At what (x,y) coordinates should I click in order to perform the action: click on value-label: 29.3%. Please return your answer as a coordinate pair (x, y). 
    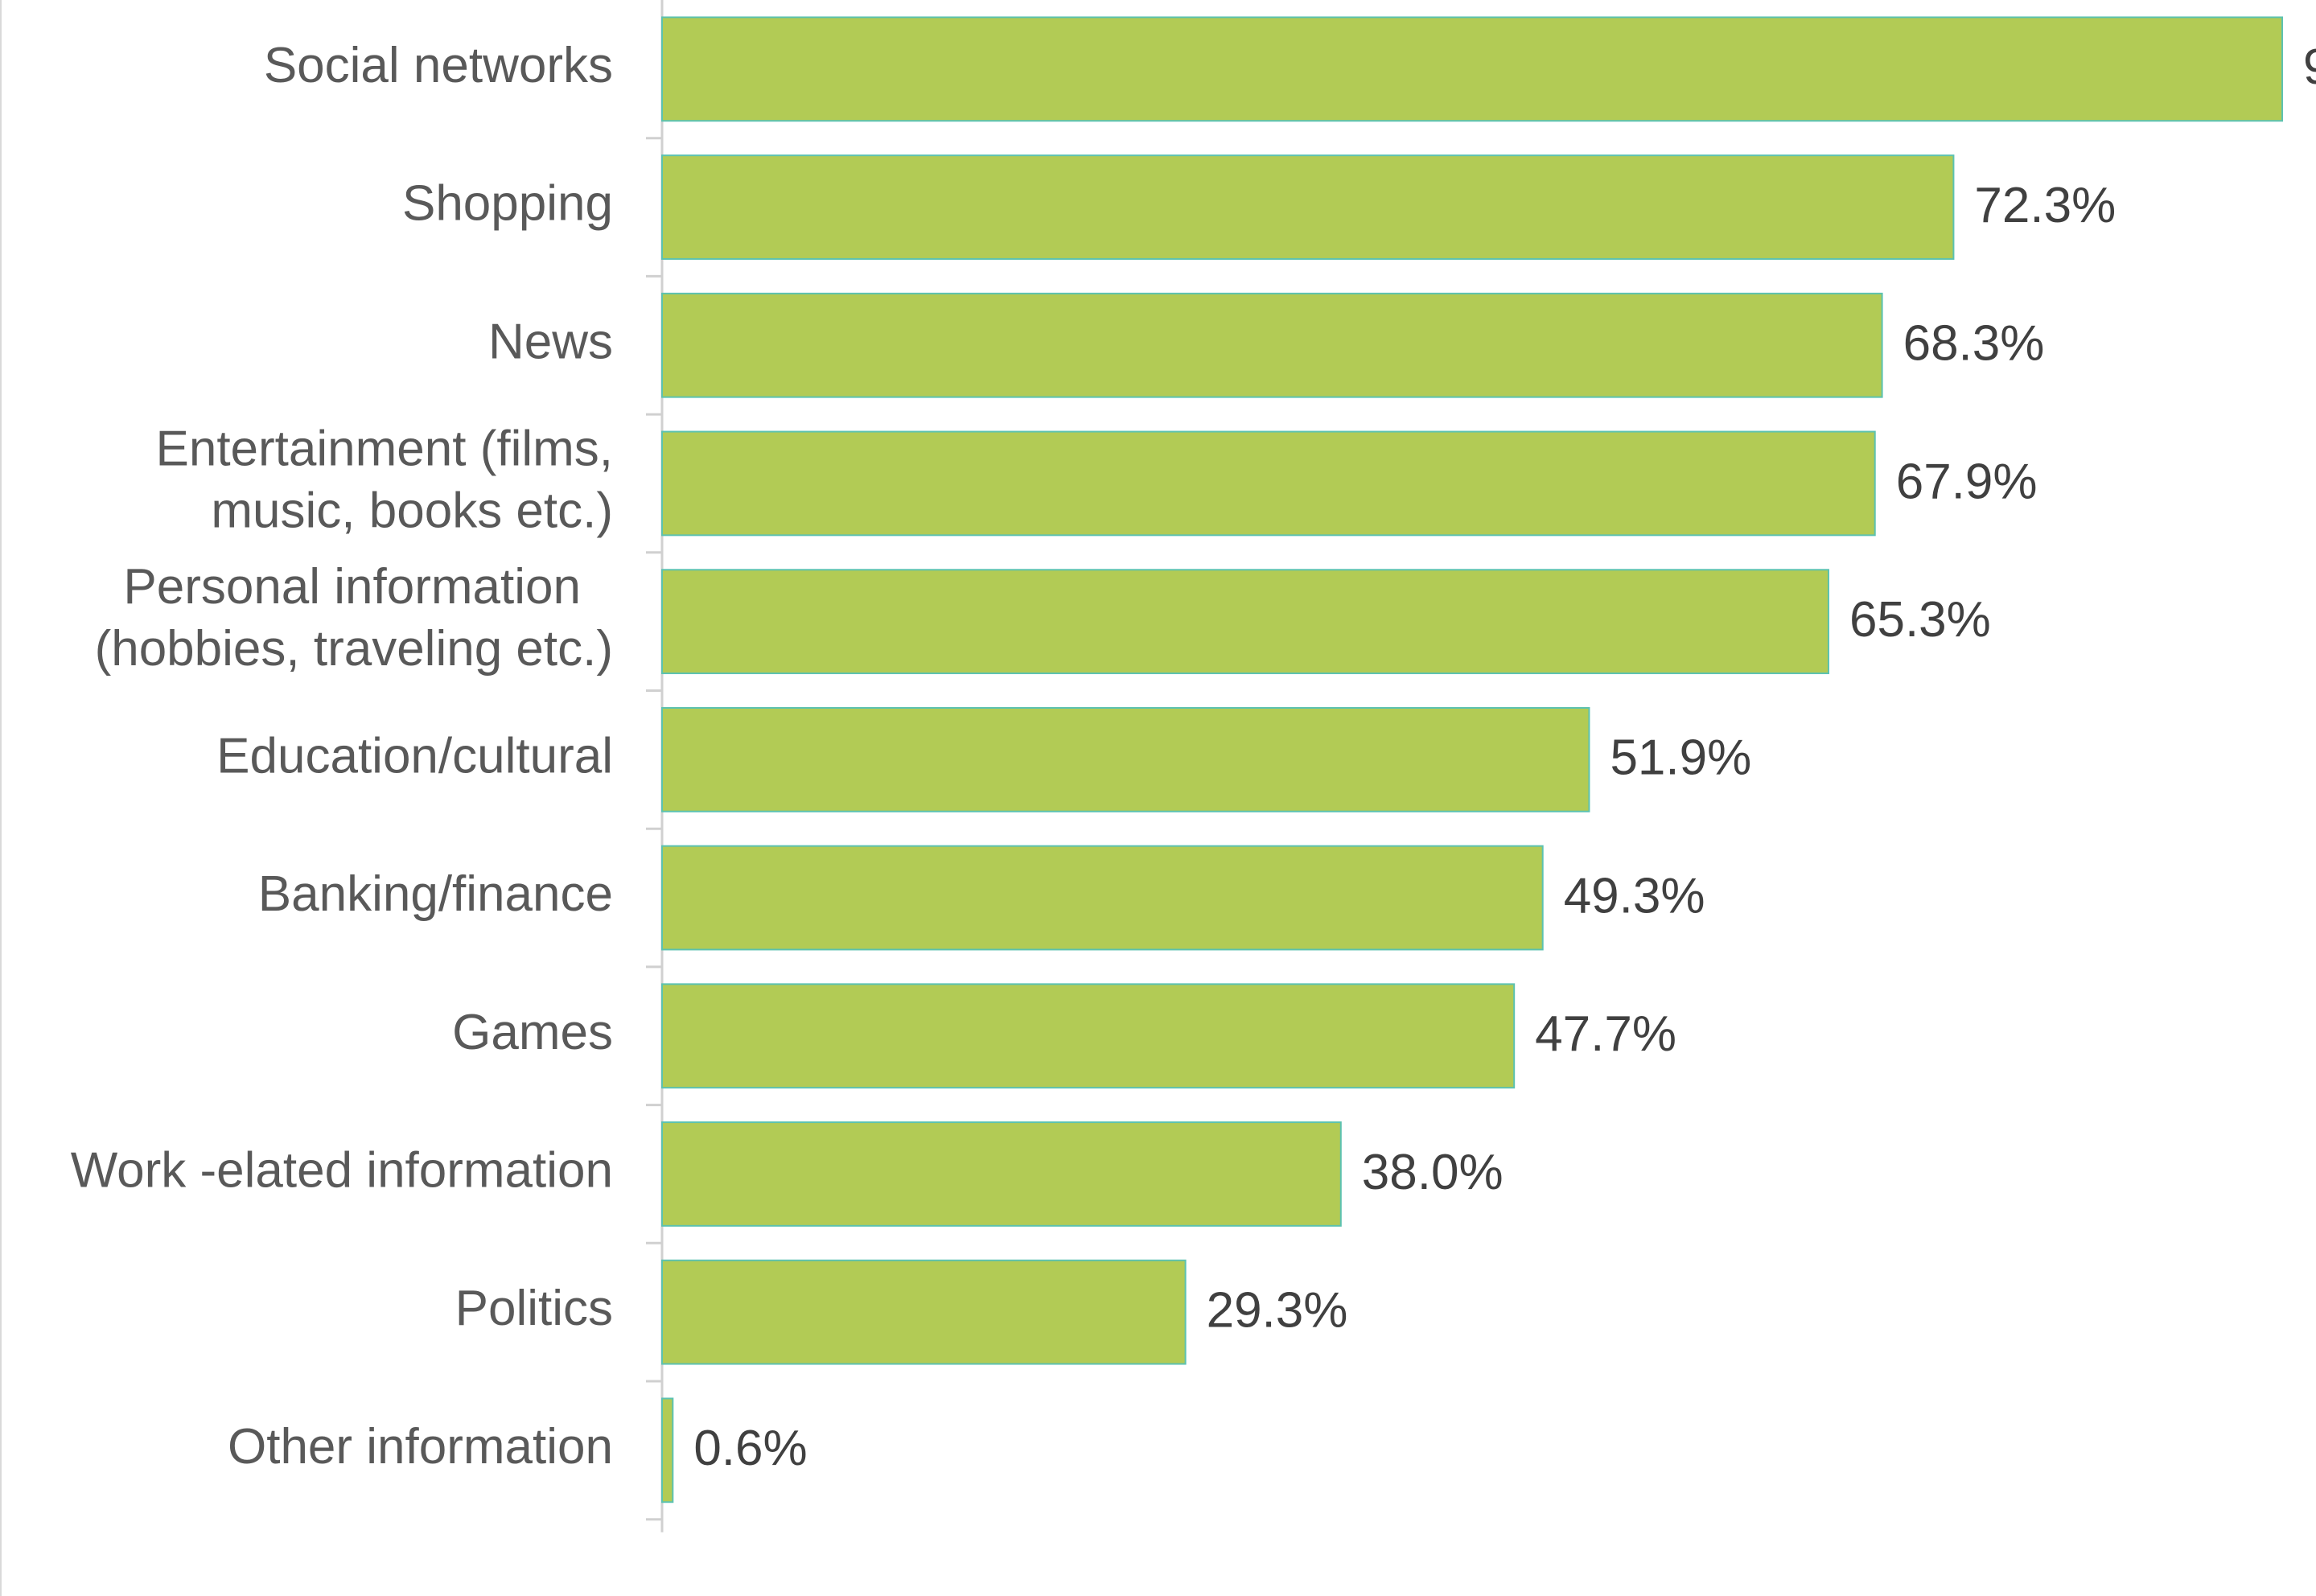
    Looking at the image, I should click on (1277, 1311).